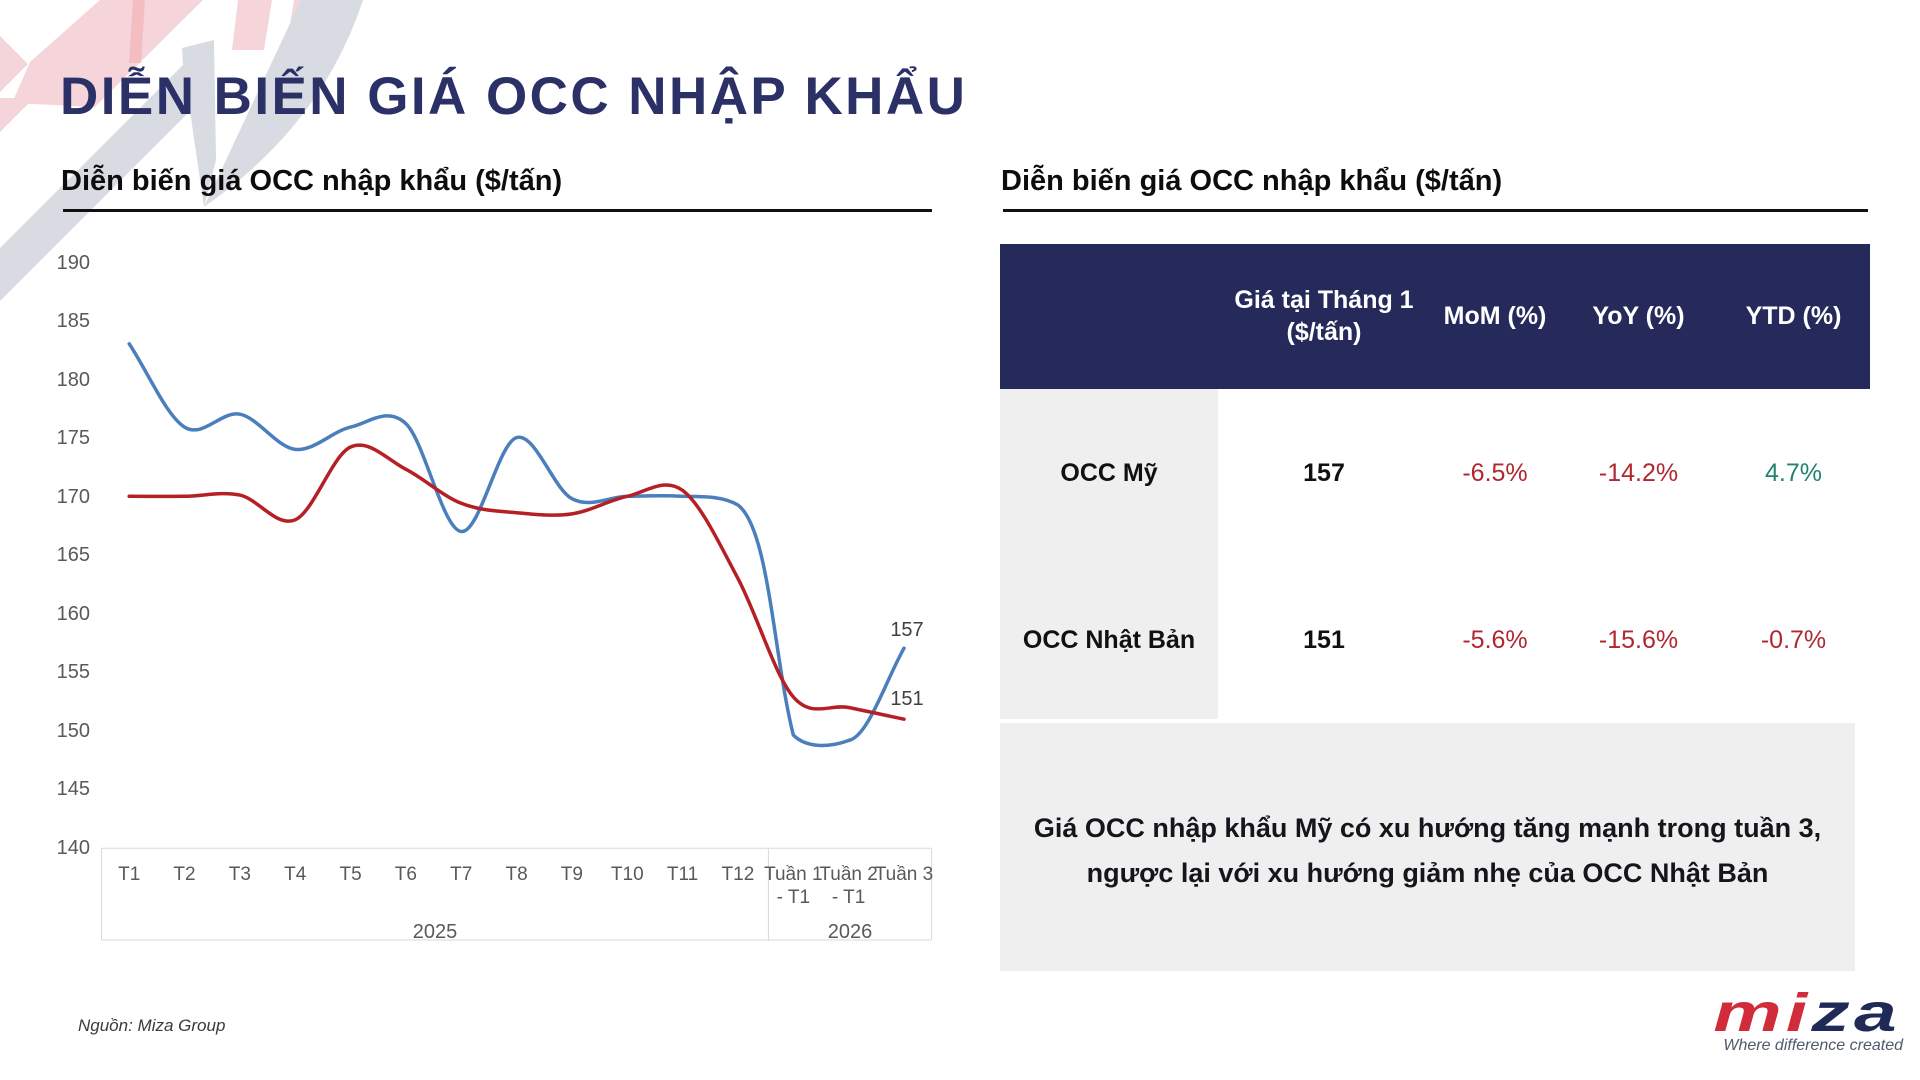  Describe the element at coordinates (73, 731) in the screenshot. I see `svg-text: 150` at that location.